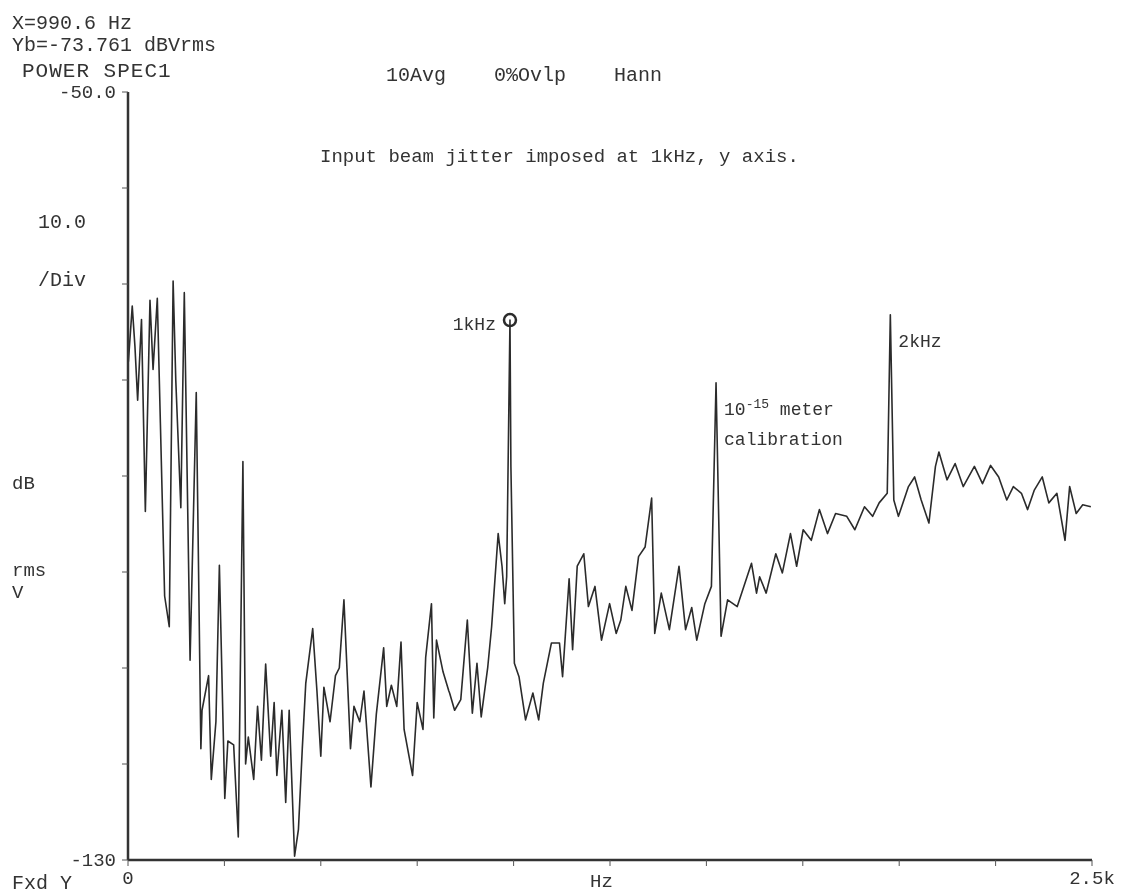 This screenshot has height=893, width=1128. I want to click on text: Yb=-73.761 dBVrms, so click(114, 45).